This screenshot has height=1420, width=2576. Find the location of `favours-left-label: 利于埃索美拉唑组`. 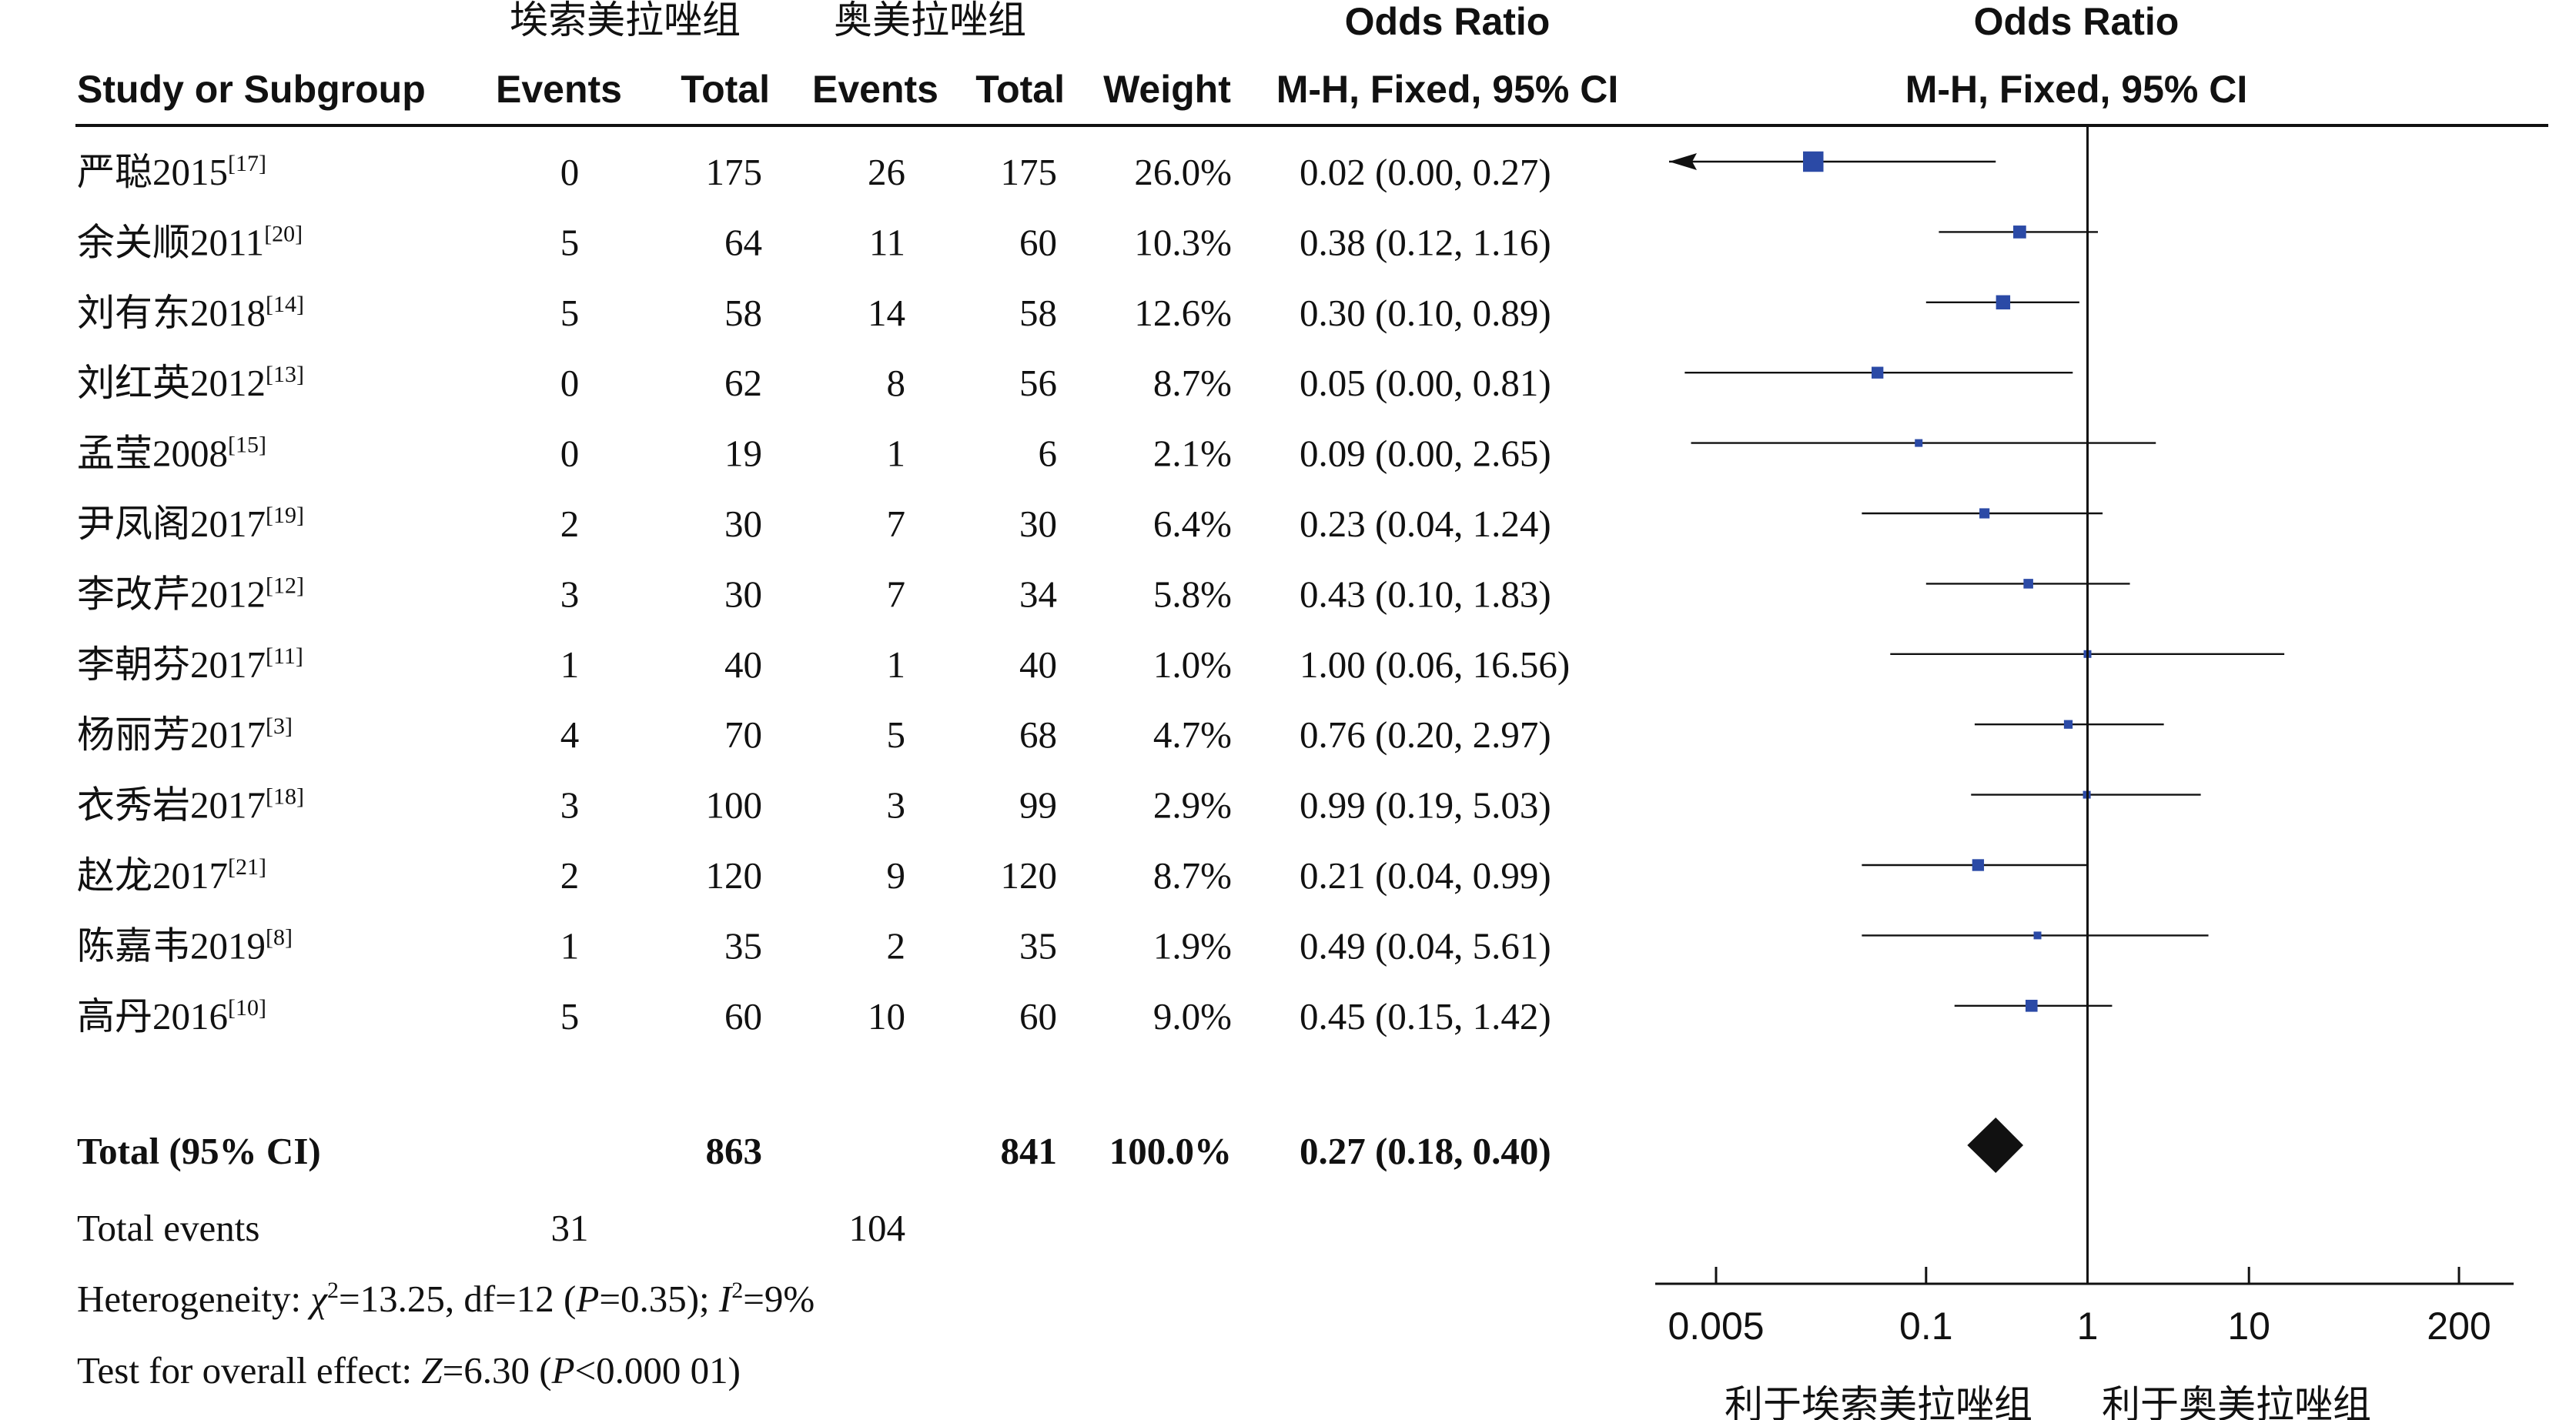

favours-left-label: 利于埃索美拉唑组 is located at coordinates (1879, 1401).